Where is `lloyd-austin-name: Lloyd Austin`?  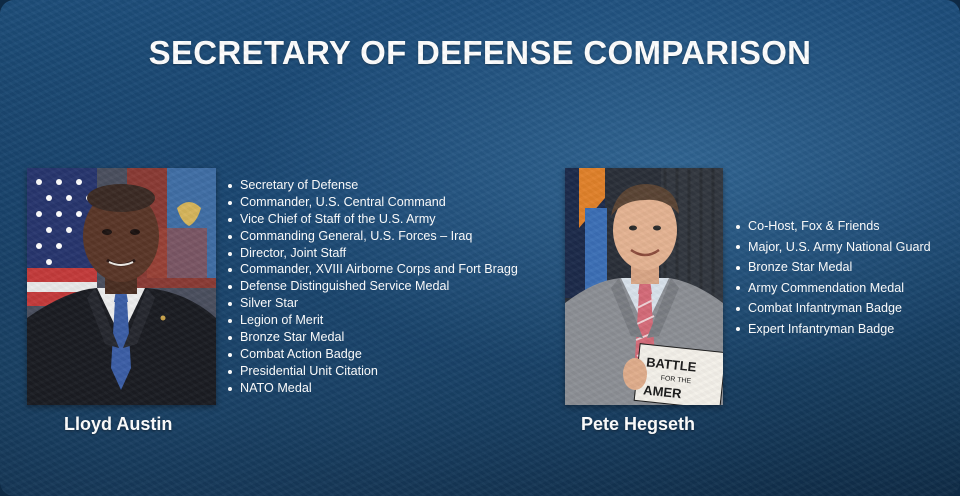 lloyd-austin-name: Lloyd Austin is located at coordinates (118, 424).